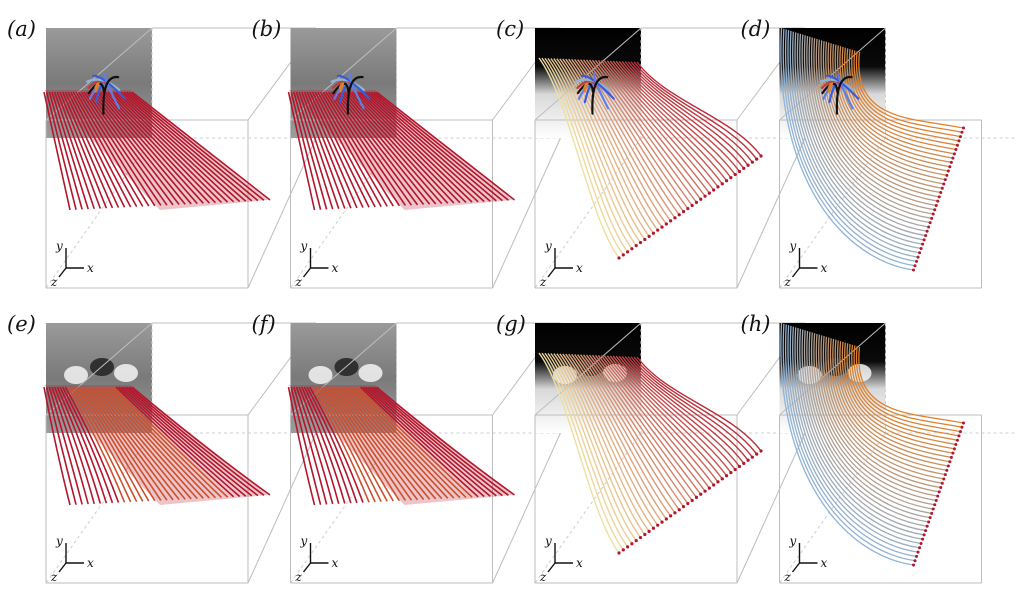  I want to click on panel-label: (g), so click(511, 324).